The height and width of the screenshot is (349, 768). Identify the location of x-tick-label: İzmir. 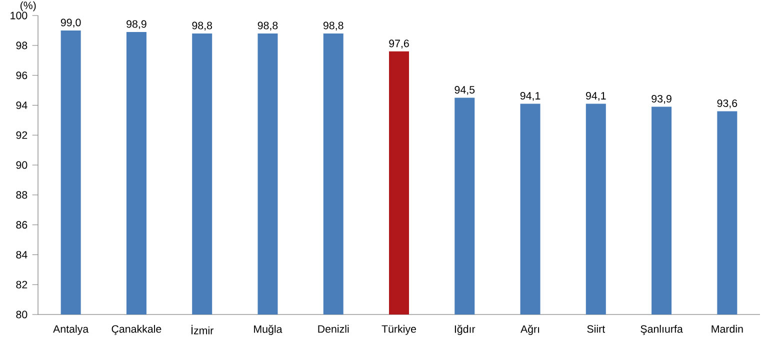
(203, 329).